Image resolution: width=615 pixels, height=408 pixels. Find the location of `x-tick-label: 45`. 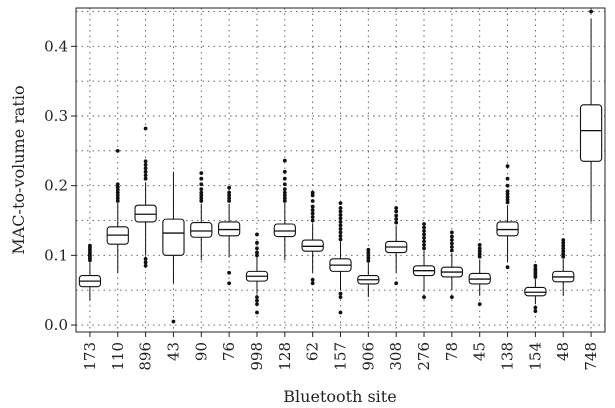

x-tick-label: 45 is located at coordinates (480, 351).